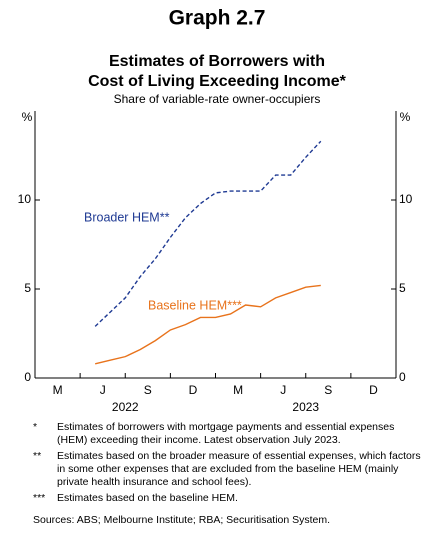 This screenshot has height=538, width=434. I want to click on chart-title: Graph 2.7, so click(217, 18).